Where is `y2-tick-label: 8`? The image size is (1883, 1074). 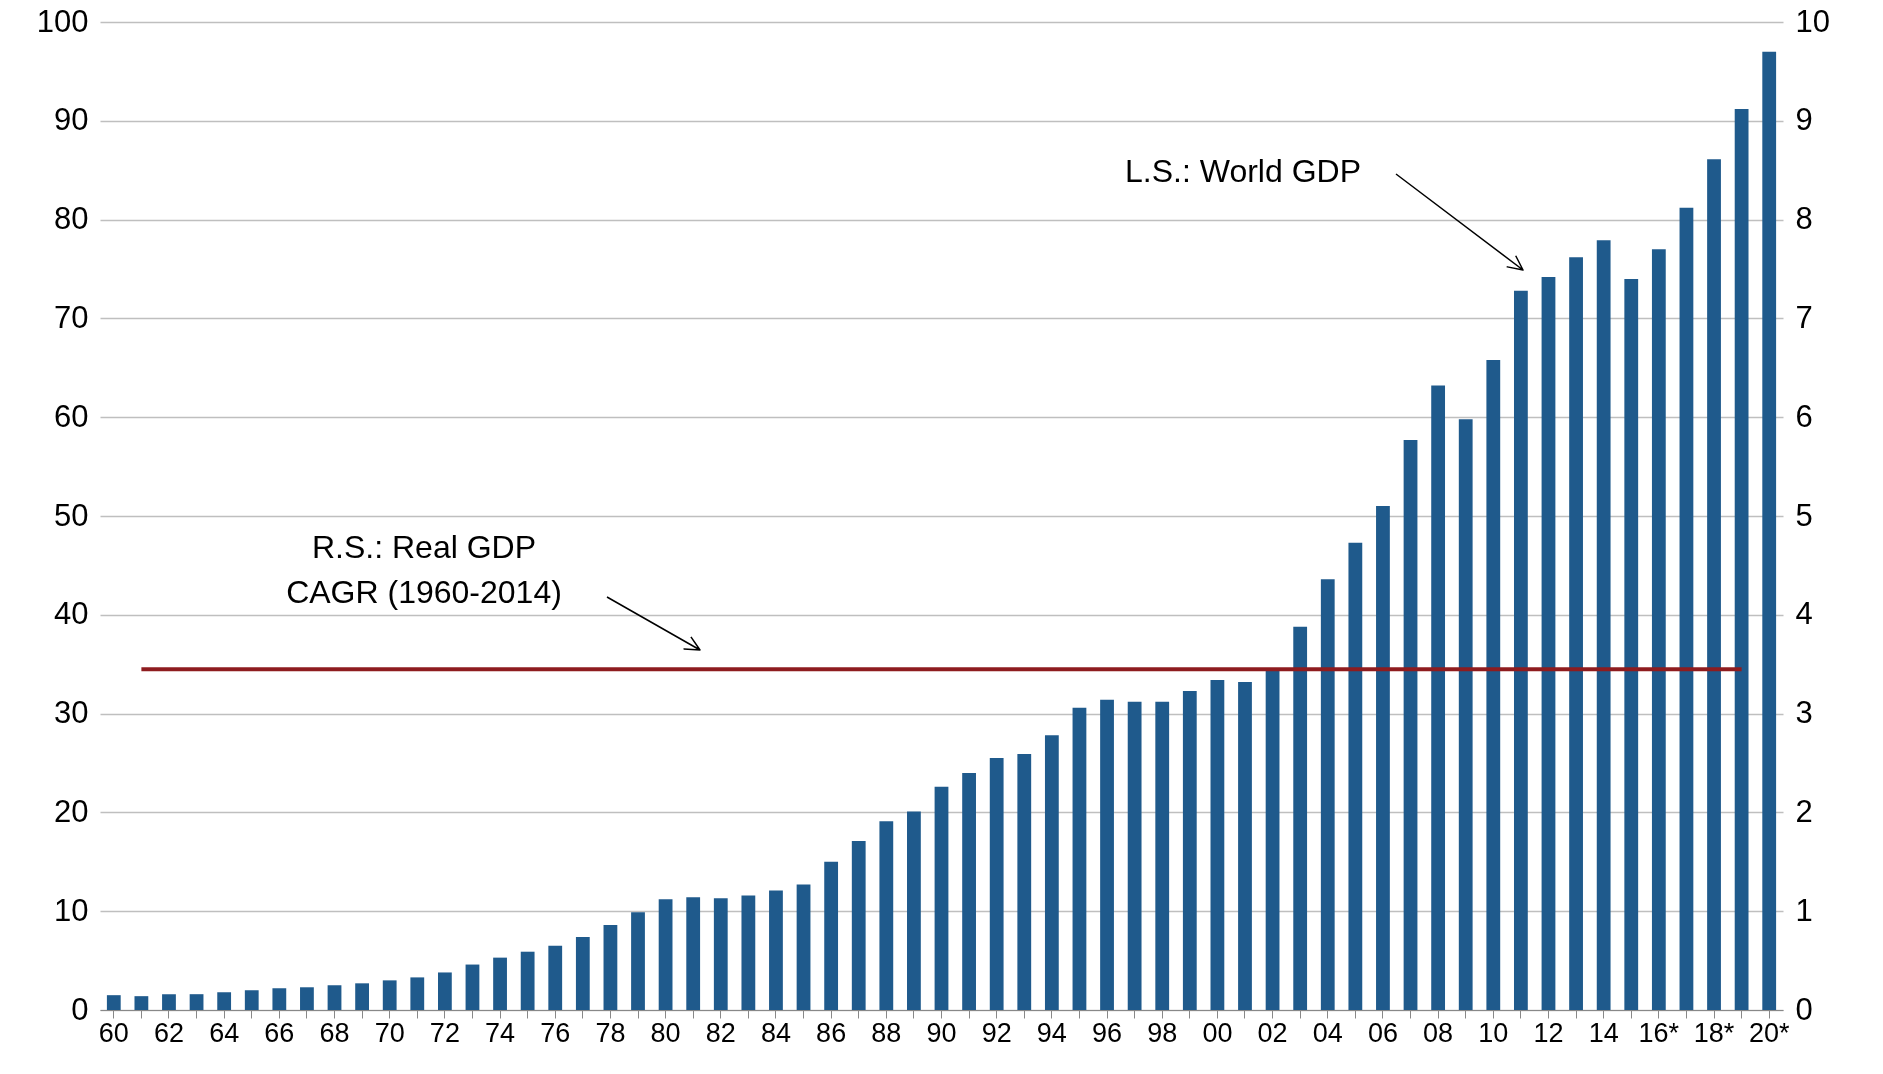
y2-tick-label: 8 is located at coordinates (1804, 219).